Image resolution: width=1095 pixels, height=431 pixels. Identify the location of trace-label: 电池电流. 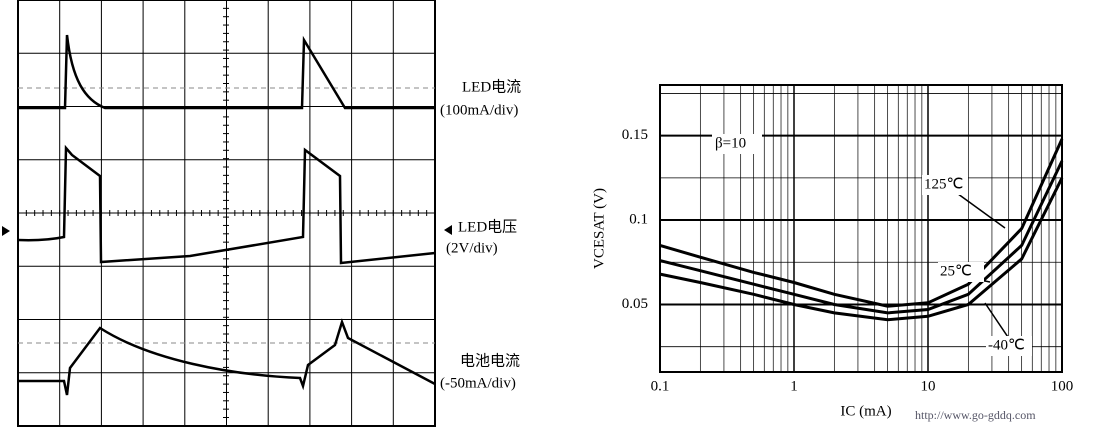
(490, 360).